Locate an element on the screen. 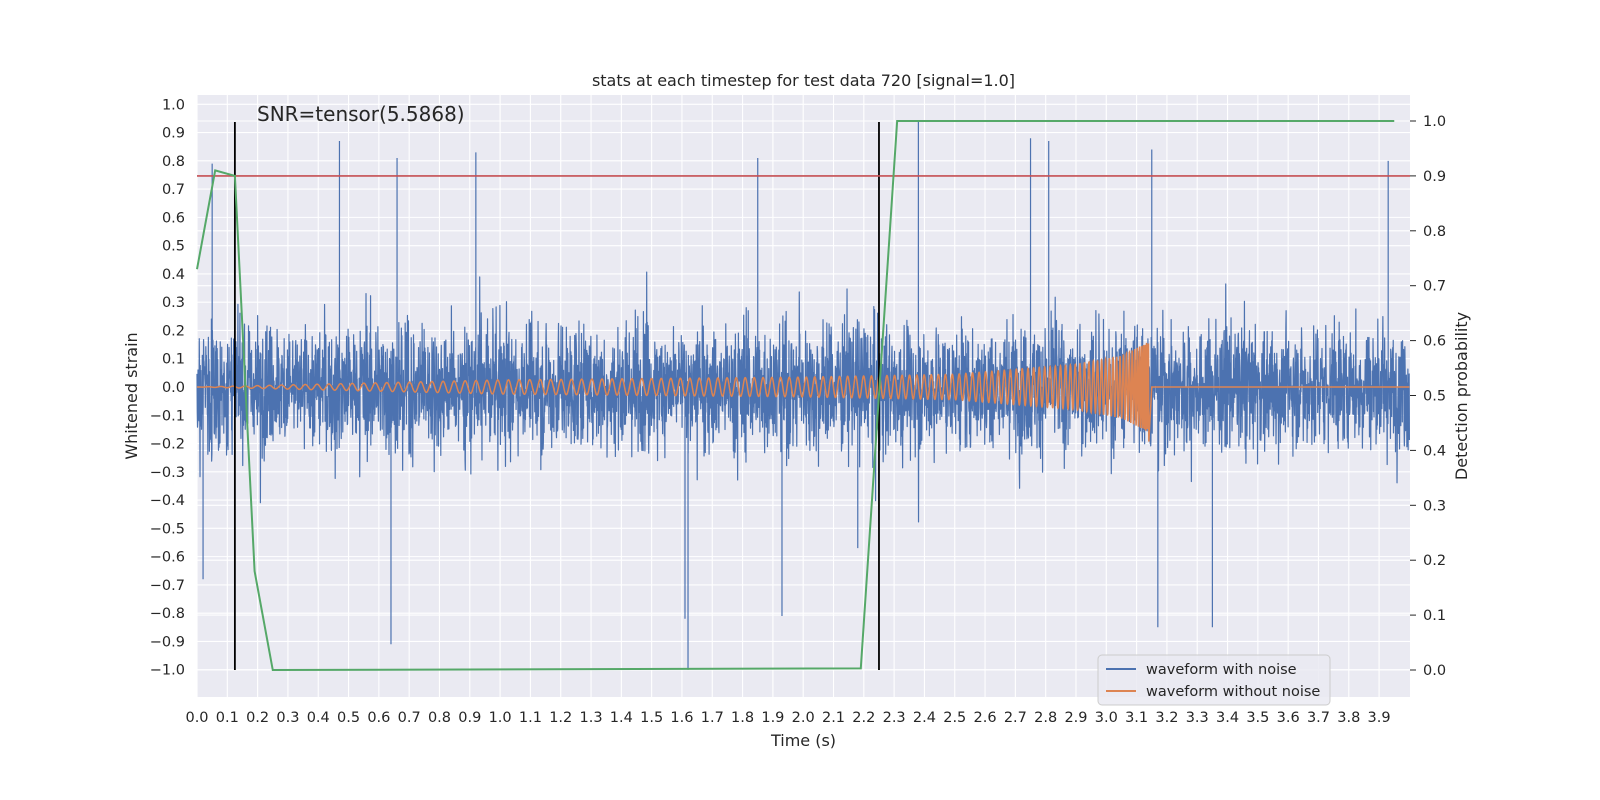 The image size is (1600, 800). x-tick-label: 0.9 is located at coordinates (469, 718).